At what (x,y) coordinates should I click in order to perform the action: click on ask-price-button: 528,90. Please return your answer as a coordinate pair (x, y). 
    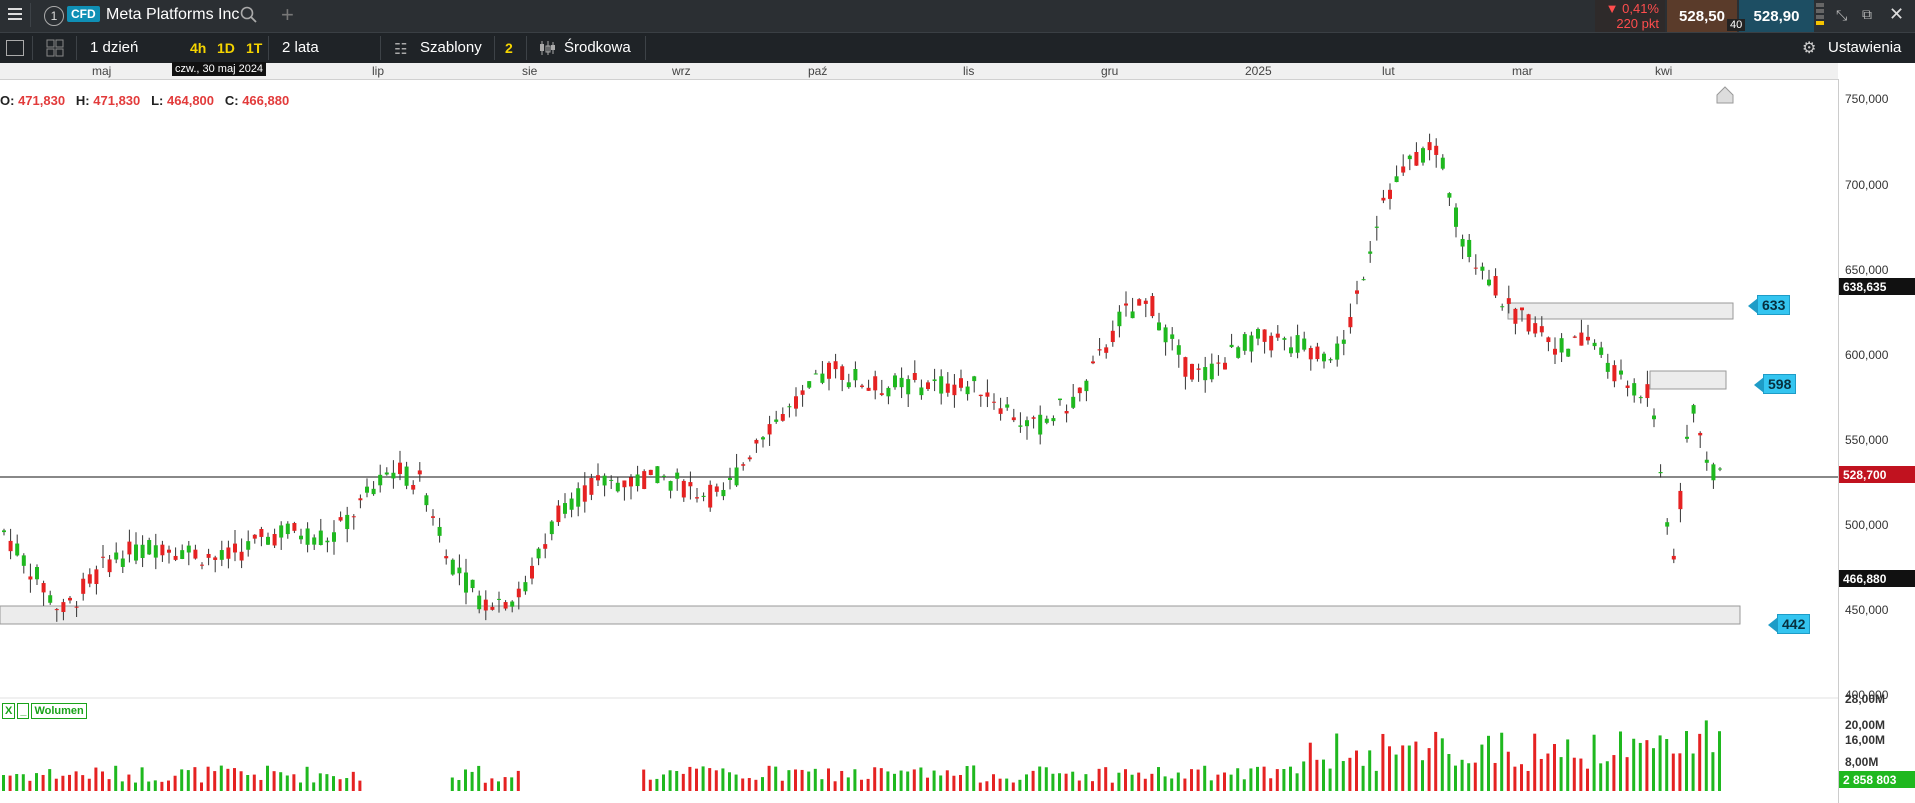
    Looking at the image, I should click on (1776, 16).